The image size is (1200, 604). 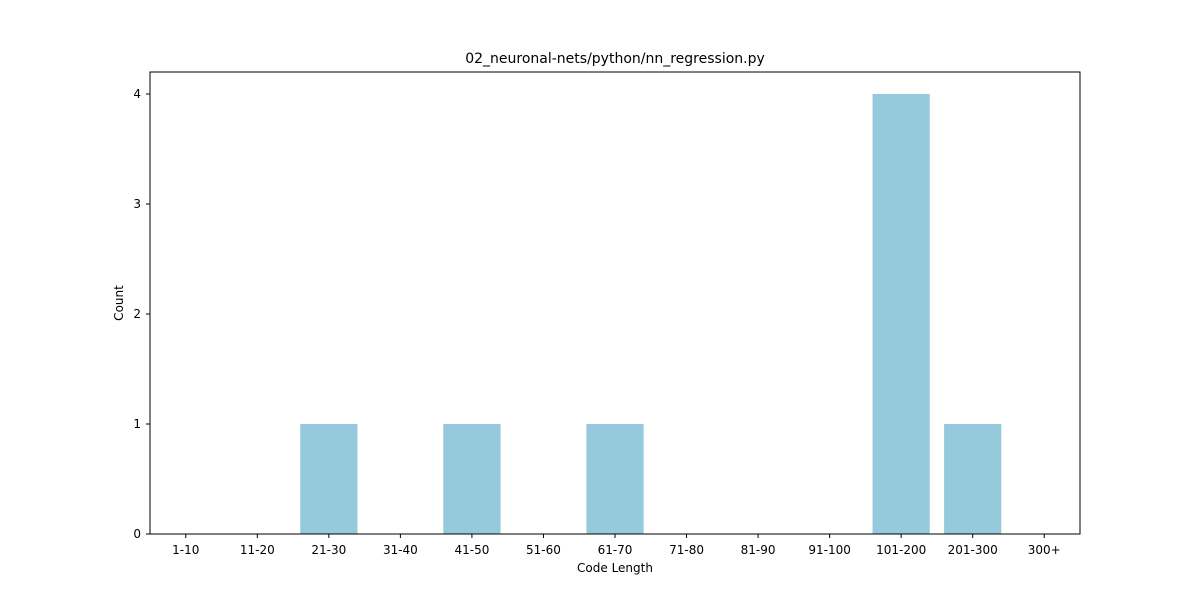 I want to click on y-tick-label: 4, so click(x=137, y=94).